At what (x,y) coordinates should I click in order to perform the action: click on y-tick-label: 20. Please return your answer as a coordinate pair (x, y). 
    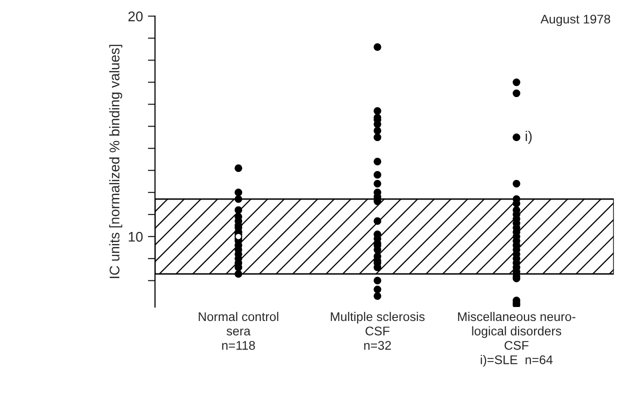
    Looking at the image, I should click on (135, 16).